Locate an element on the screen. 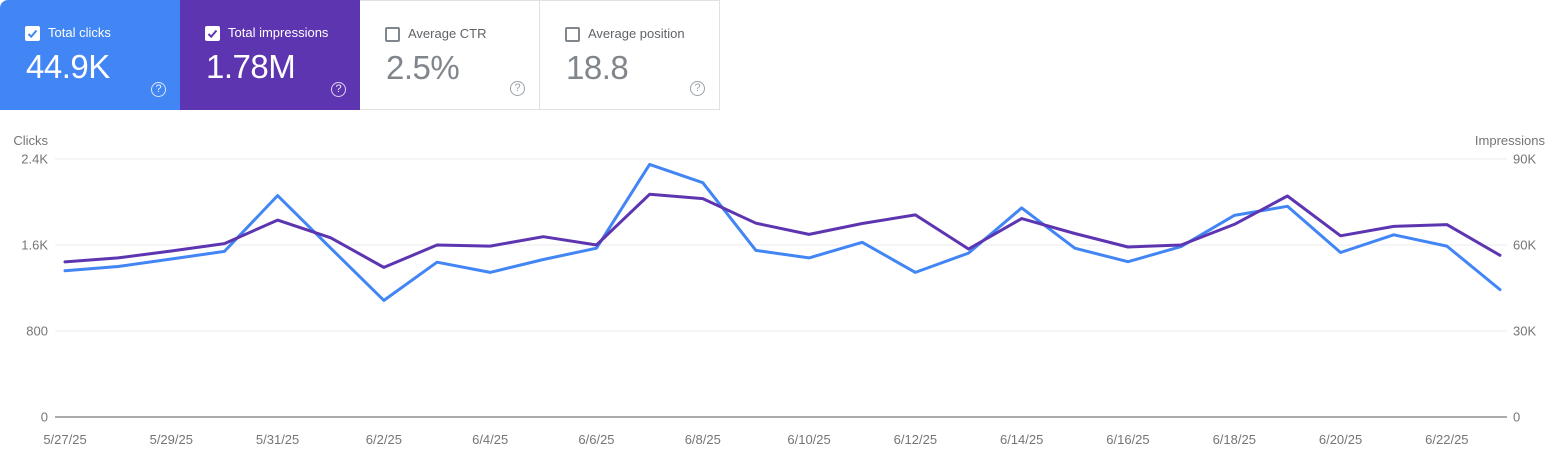  card-value: 18.8 is located at coordinates (597, 67).